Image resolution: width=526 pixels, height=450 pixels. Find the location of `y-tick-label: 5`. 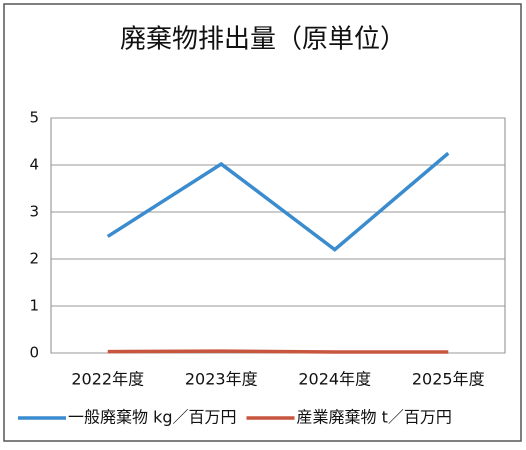

y-tick-label: 5 is located at coordinates (34, 118).